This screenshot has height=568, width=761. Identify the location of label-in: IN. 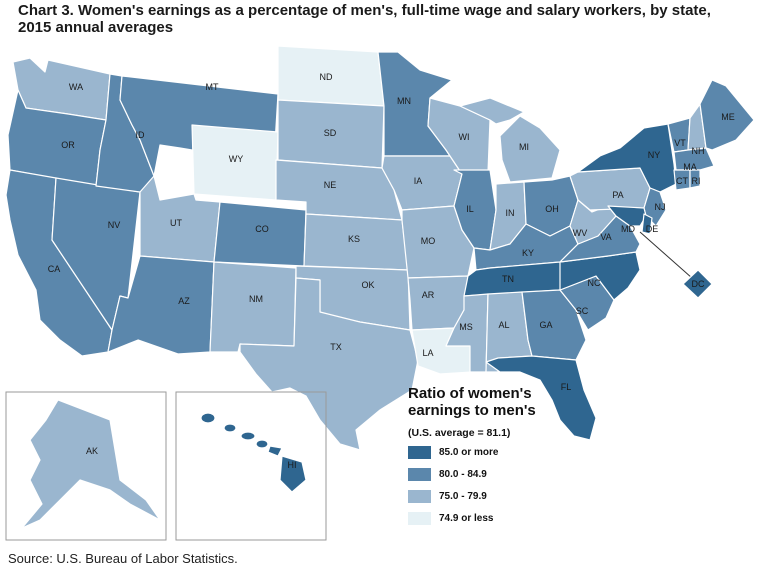
(510, 213).